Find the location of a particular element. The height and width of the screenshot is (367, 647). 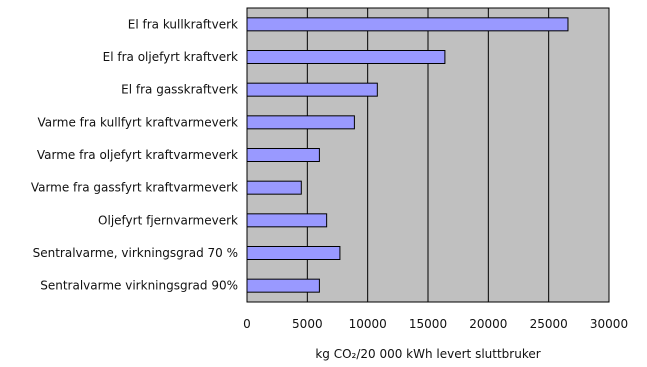

x-tick-label: 30000 is located at coordinates (609, 324).